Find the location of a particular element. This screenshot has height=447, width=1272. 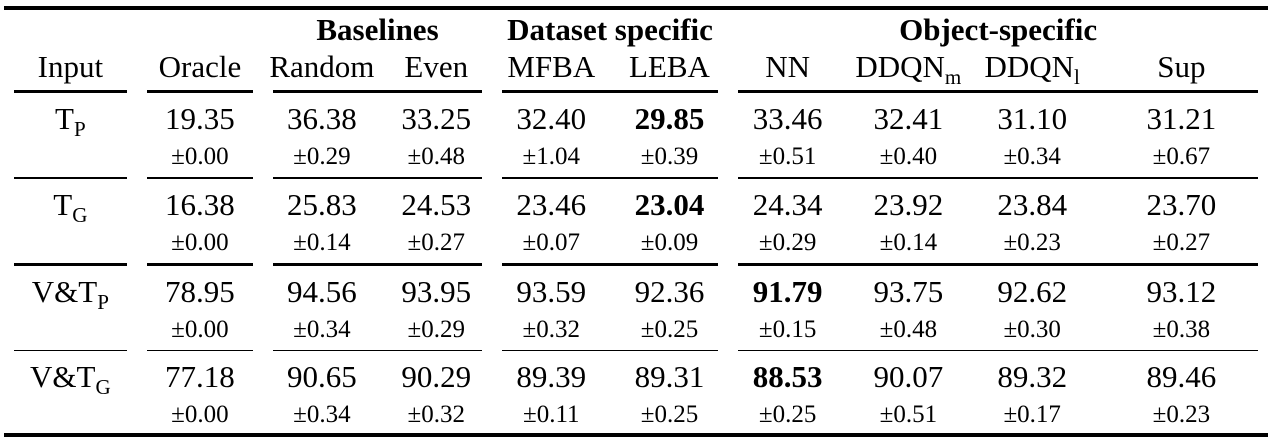

cell-value: 25.83 is located at coordinates (322, 204).